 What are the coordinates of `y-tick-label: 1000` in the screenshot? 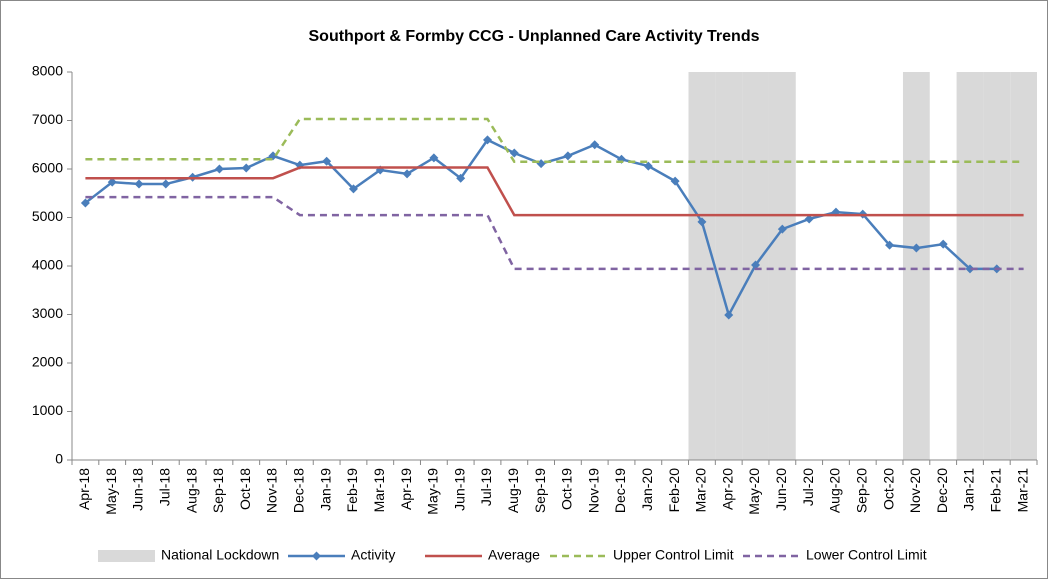 It's located at (47, 410).